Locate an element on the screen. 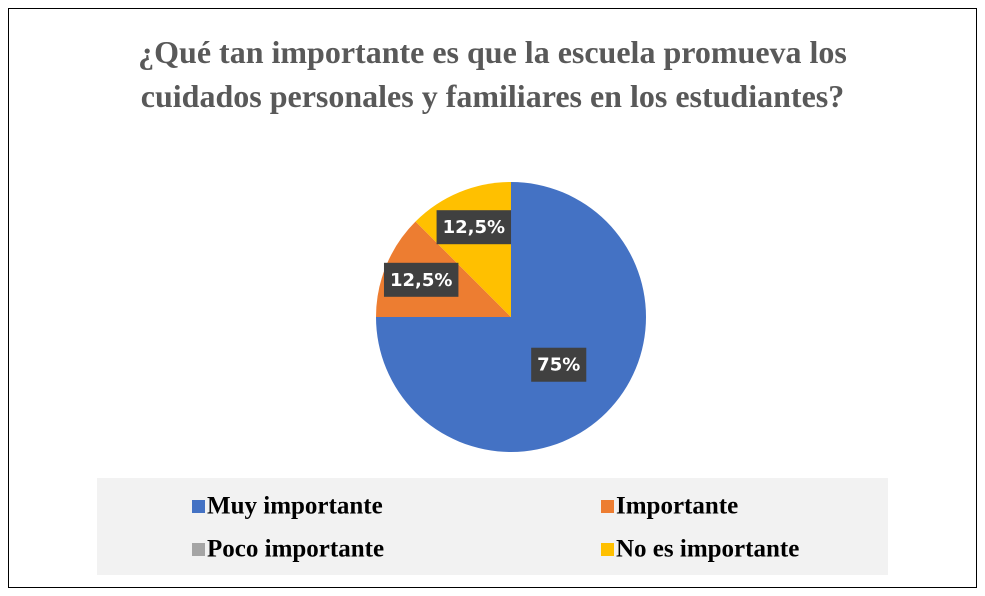  legend-label: Importante is located at coordinates (677, 506).